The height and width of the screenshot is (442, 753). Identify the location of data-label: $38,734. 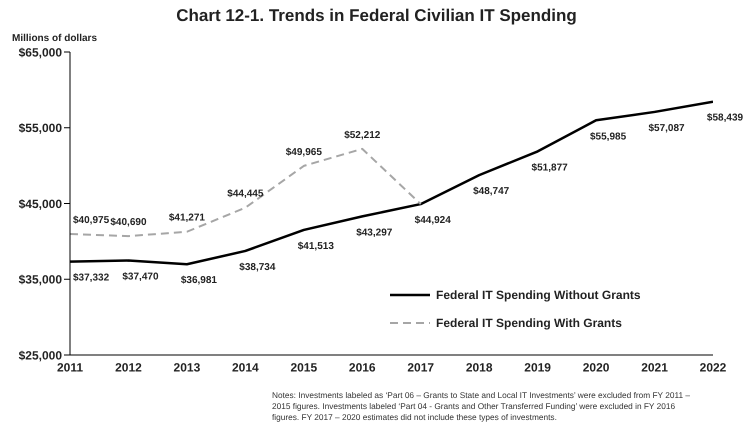
(257, 267).